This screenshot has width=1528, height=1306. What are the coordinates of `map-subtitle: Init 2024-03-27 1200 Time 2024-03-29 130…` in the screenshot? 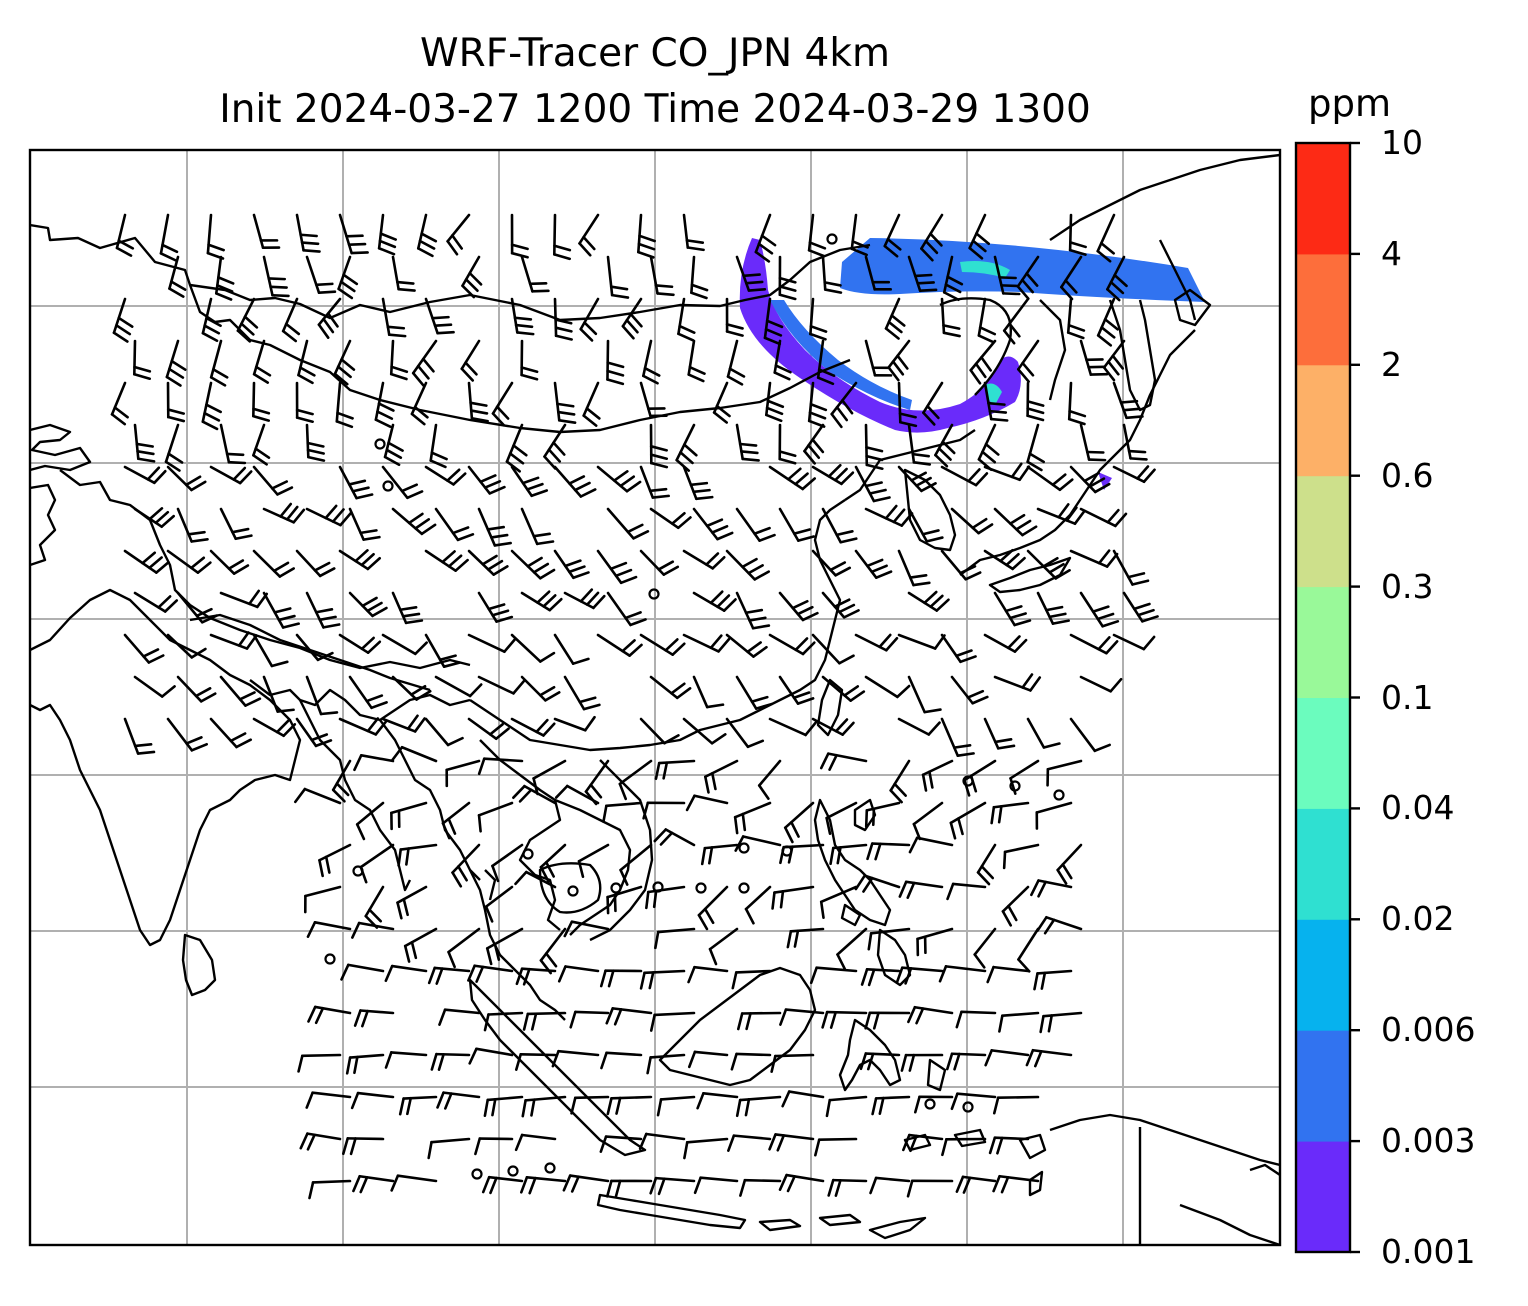 It's located at (655, 109).